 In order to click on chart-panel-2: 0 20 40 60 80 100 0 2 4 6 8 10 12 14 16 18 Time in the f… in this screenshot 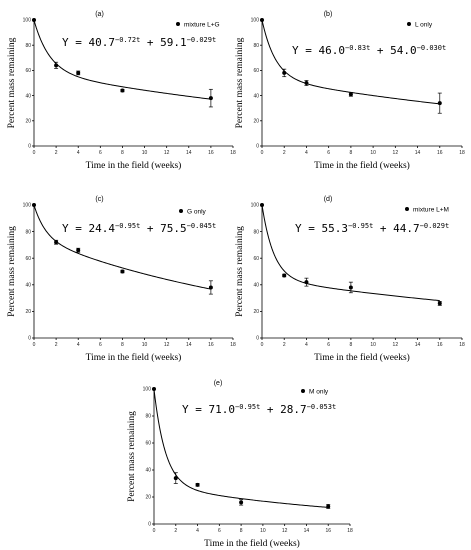, I will do `click(350, 91)`.